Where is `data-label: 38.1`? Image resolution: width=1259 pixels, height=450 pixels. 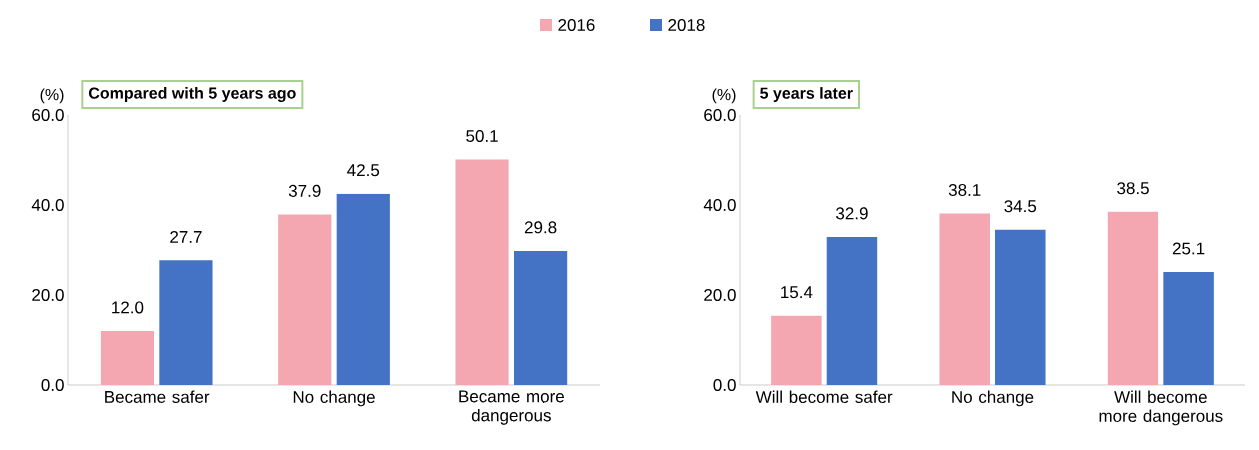 data-label: 38.1 is located at coordinates (964, 190).